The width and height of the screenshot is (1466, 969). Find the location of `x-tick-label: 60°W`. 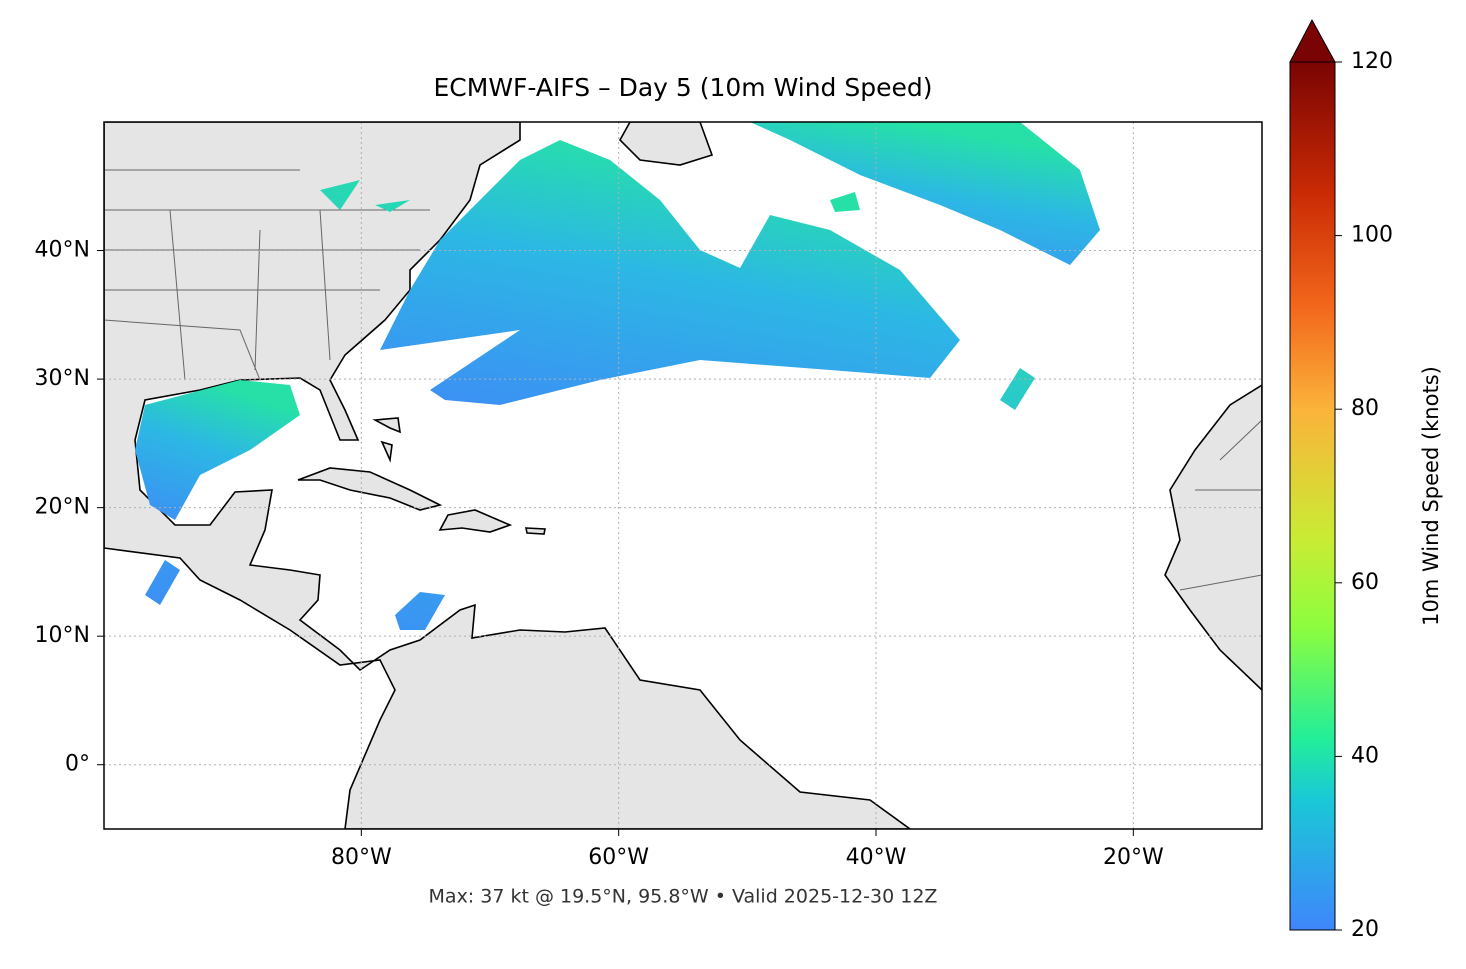

x-tick-label: 60°W is located at coordinates (618, 857).